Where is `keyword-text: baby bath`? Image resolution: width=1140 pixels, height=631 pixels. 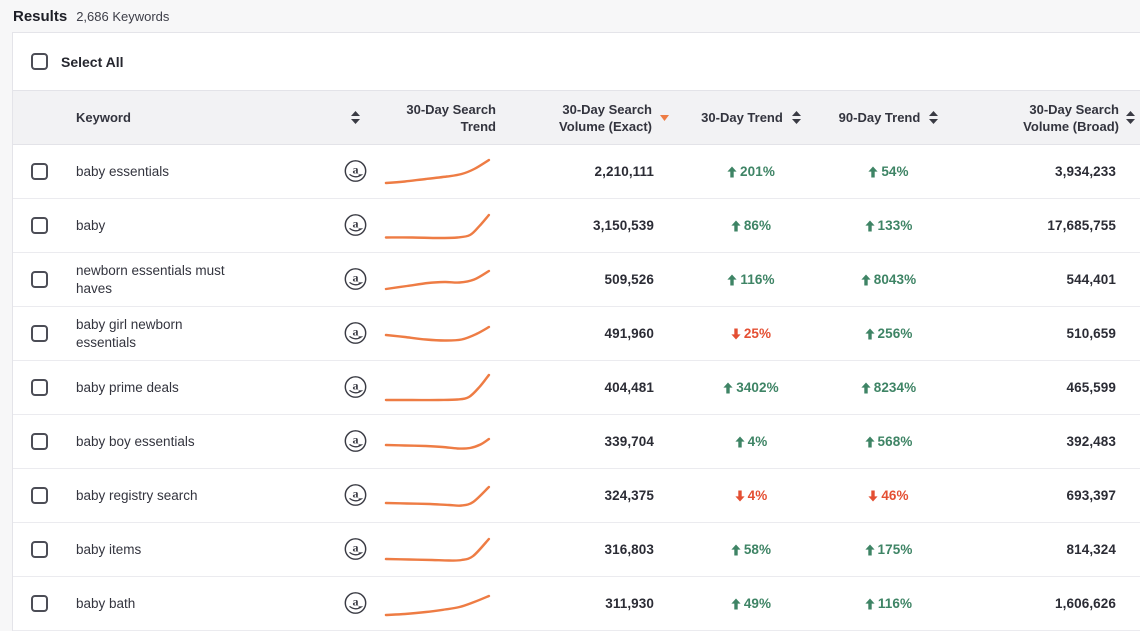 keyword-text: baby bath is located at coordinates (106, 603).